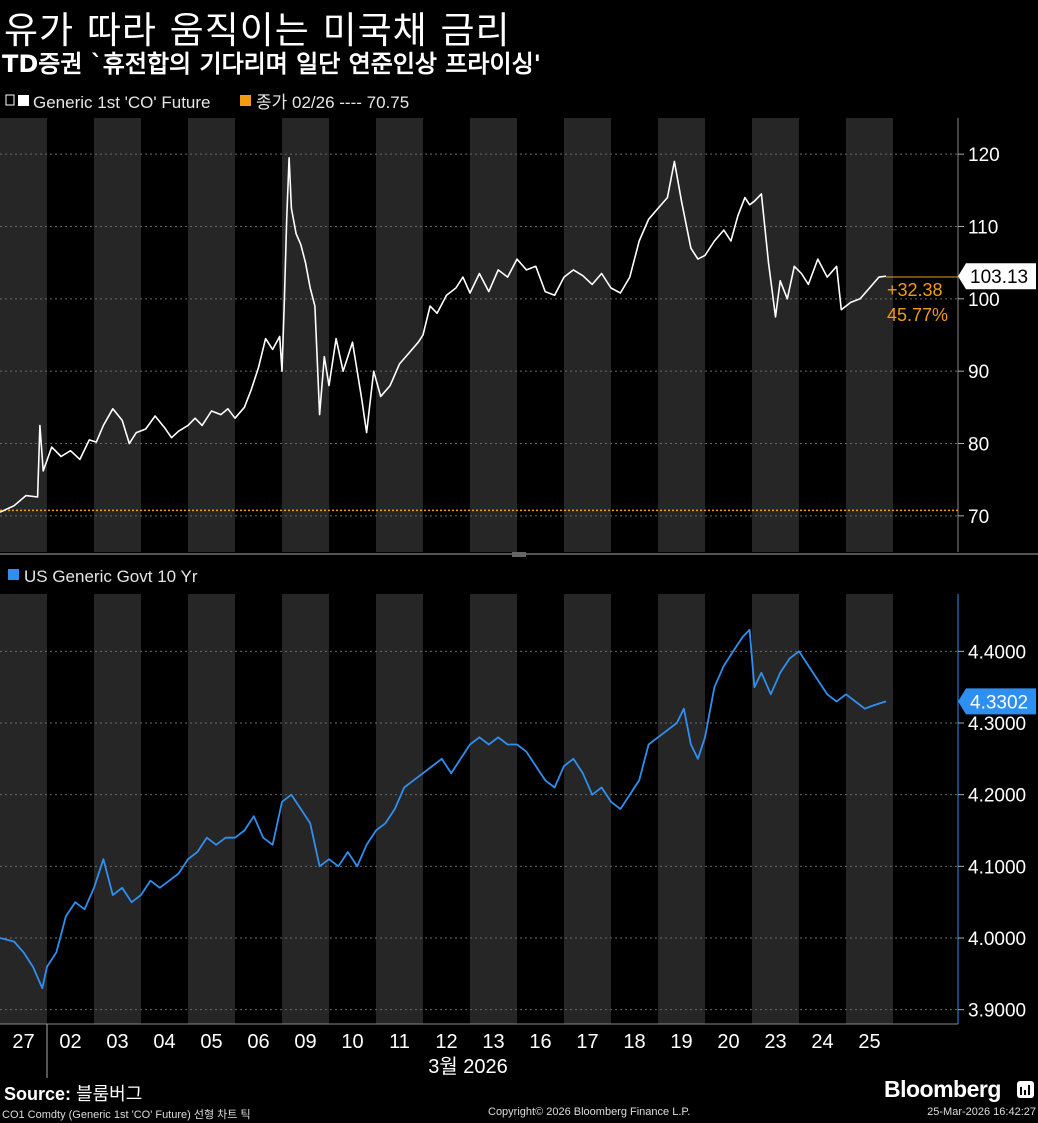 The image size is (1038, 1123). I want to click on x-tick-label: 23, so click(775, 1042).